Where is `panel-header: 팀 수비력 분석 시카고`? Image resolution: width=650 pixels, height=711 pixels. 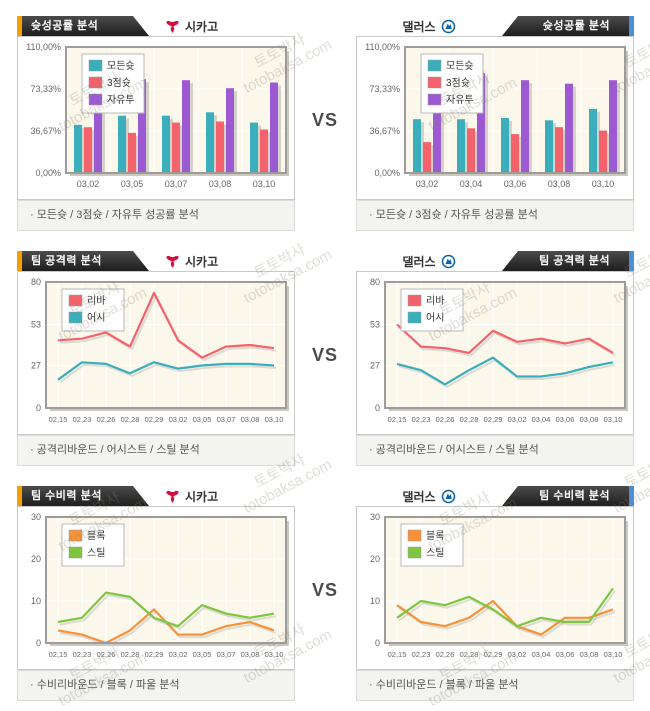
panel-header: 팀 수비력 분석 시카고 is located at coordinates (156, 496).